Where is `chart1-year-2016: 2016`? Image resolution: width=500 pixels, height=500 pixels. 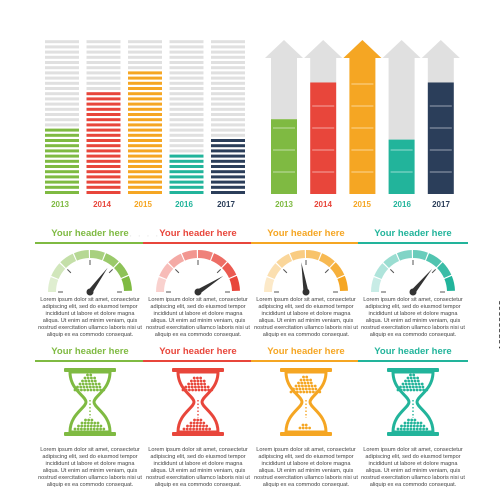
chart1-year-2016: 2016 is located at coordinates (184, 204).